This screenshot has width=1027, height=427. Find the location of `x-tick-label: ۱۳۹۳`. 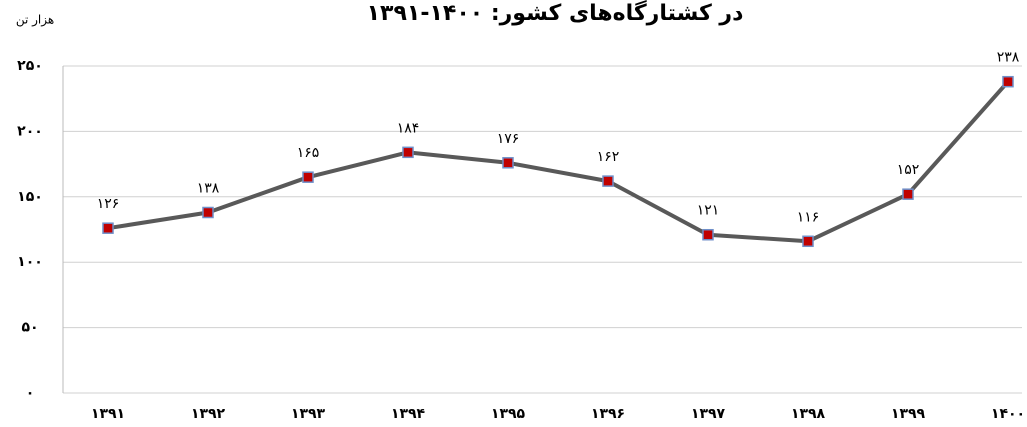

x-tick-label: ۱۳۹۳ is located at coordinates (308, 414).